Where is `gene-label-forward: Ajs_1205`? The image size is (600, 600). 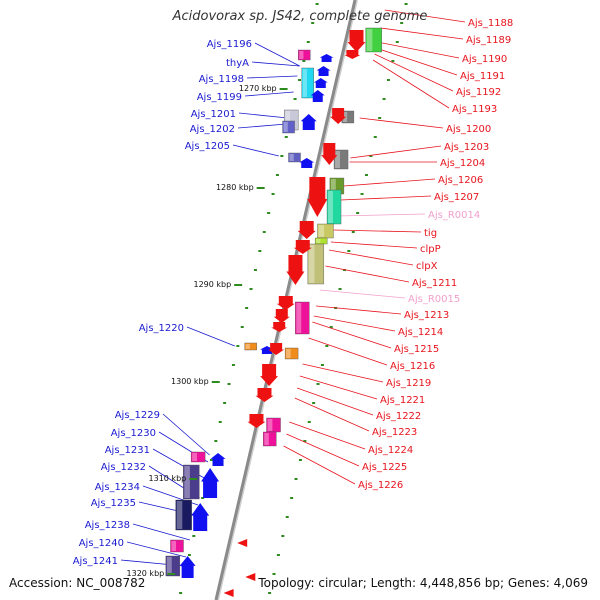 gene-label-forward: Ajs_1205 is located at coordinates (207, 146).